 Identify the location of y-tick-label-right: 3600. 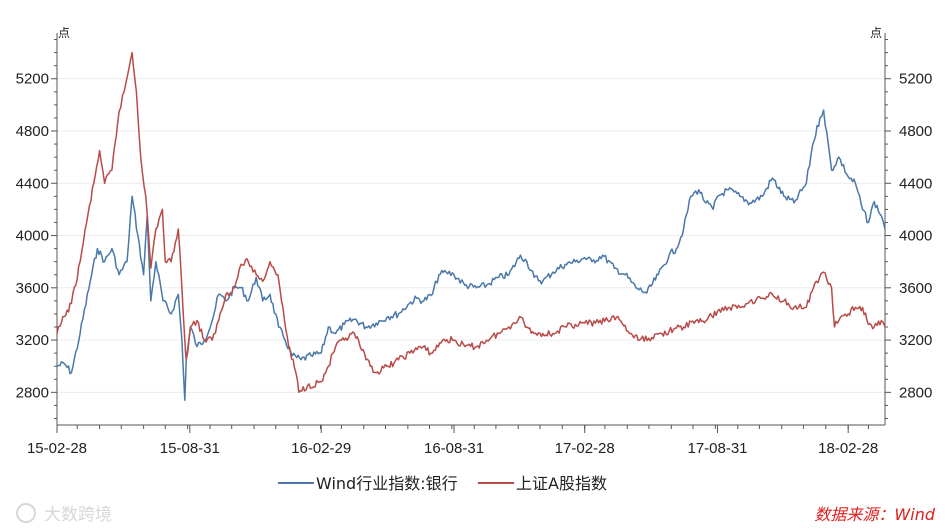
(915, 288).